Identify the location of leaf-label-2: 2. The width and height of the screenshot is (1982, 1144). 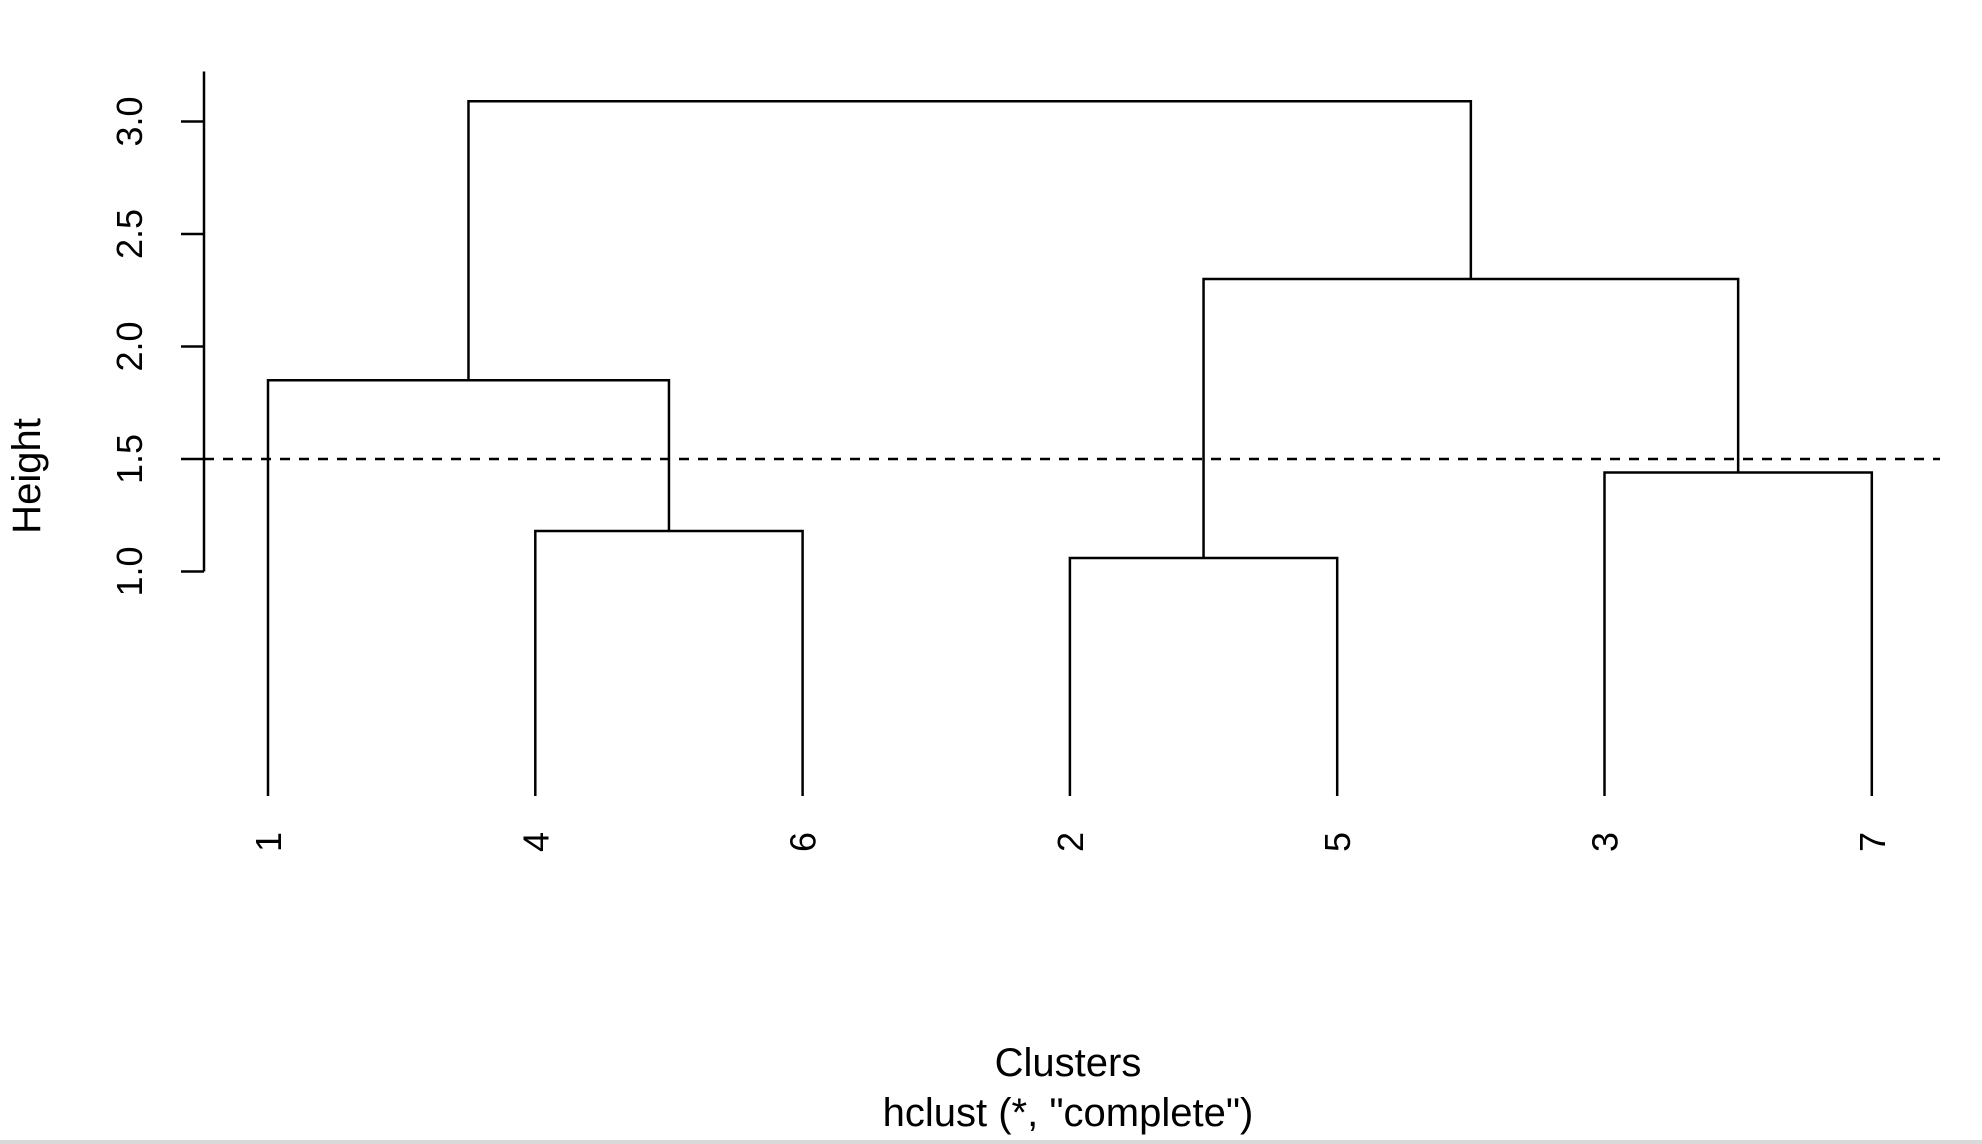
(1070, 842).